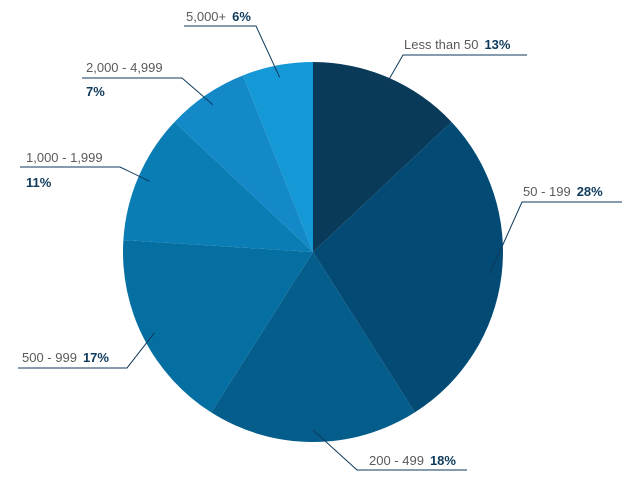 The height and width of the screenshot is (486, 633). What do you see at coordinates (96, 357) in the screenshot?
I see `slice-percent-label: 17%` at bounding box center [96, 357].